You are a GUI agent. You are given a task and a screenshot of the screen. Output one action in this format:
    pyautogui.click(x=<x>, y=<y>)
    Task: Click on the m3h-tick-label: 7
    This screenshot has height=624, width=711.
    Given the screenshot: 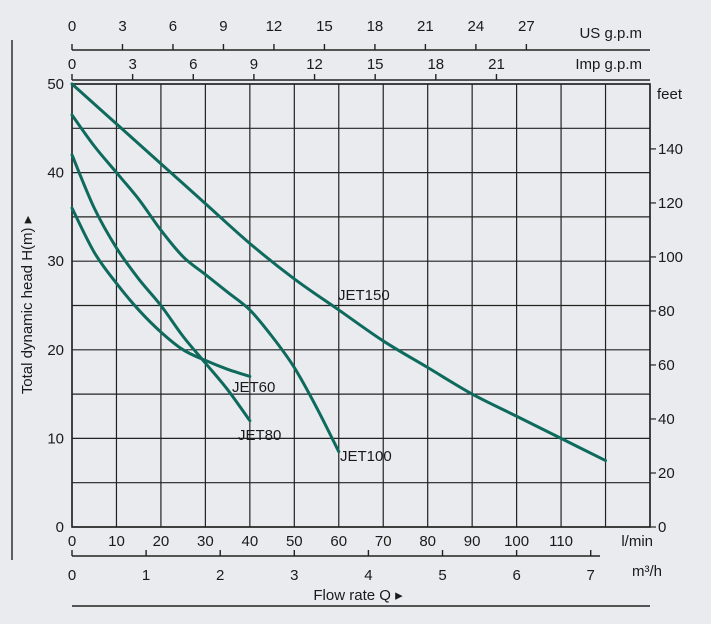 What is the action you would take?
    pyautogui.click(x=591, y=575)
    